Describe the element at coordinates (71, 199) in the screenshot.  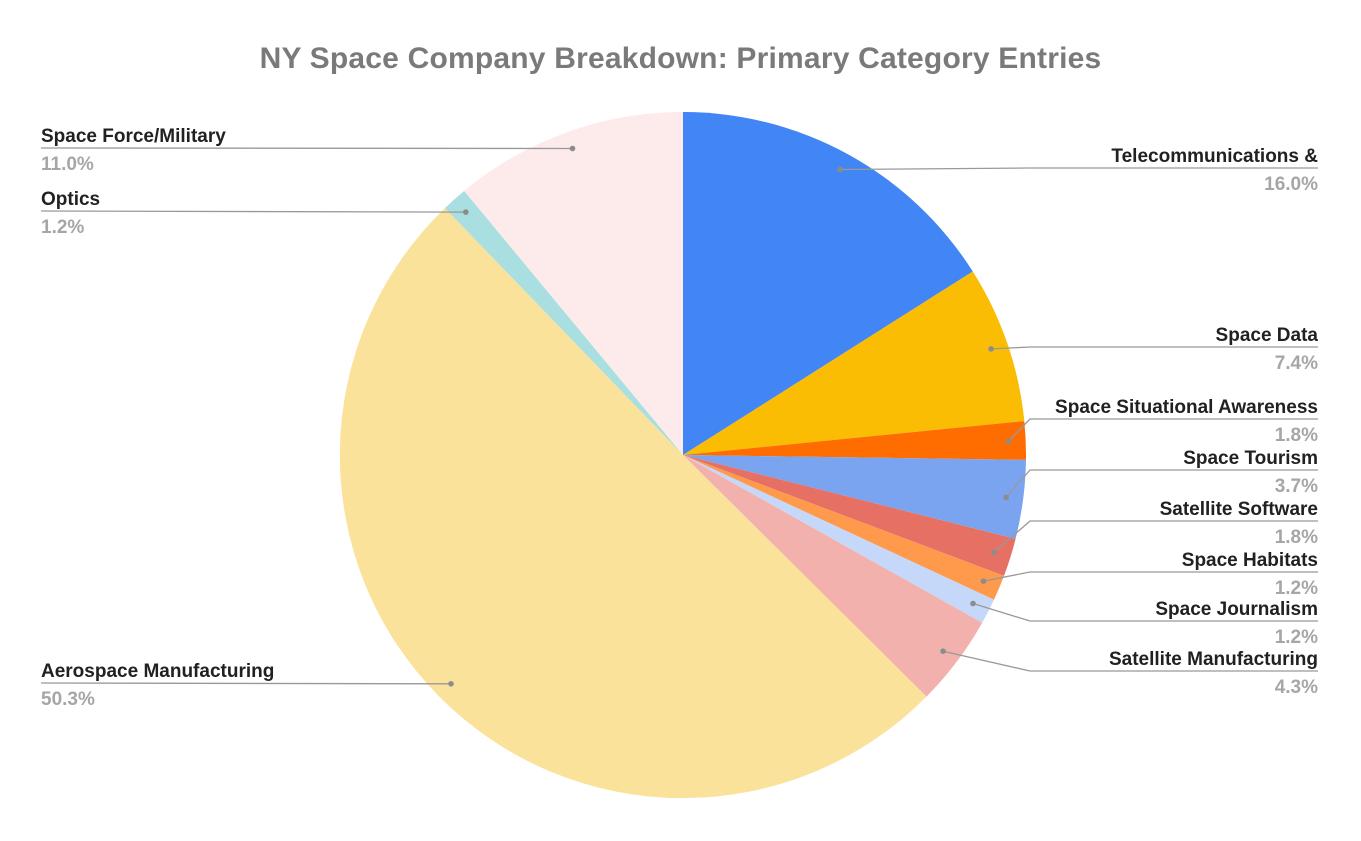
I see `slice-label: Optics` at that location.